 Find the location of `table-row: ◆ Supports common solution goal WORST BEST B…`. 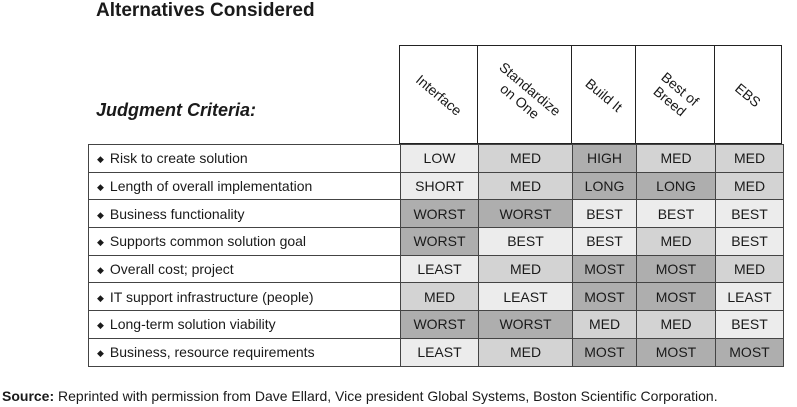

table-row: ◆ Supports common solution goal WORST BEST B… is located at coordinates (436, 241).